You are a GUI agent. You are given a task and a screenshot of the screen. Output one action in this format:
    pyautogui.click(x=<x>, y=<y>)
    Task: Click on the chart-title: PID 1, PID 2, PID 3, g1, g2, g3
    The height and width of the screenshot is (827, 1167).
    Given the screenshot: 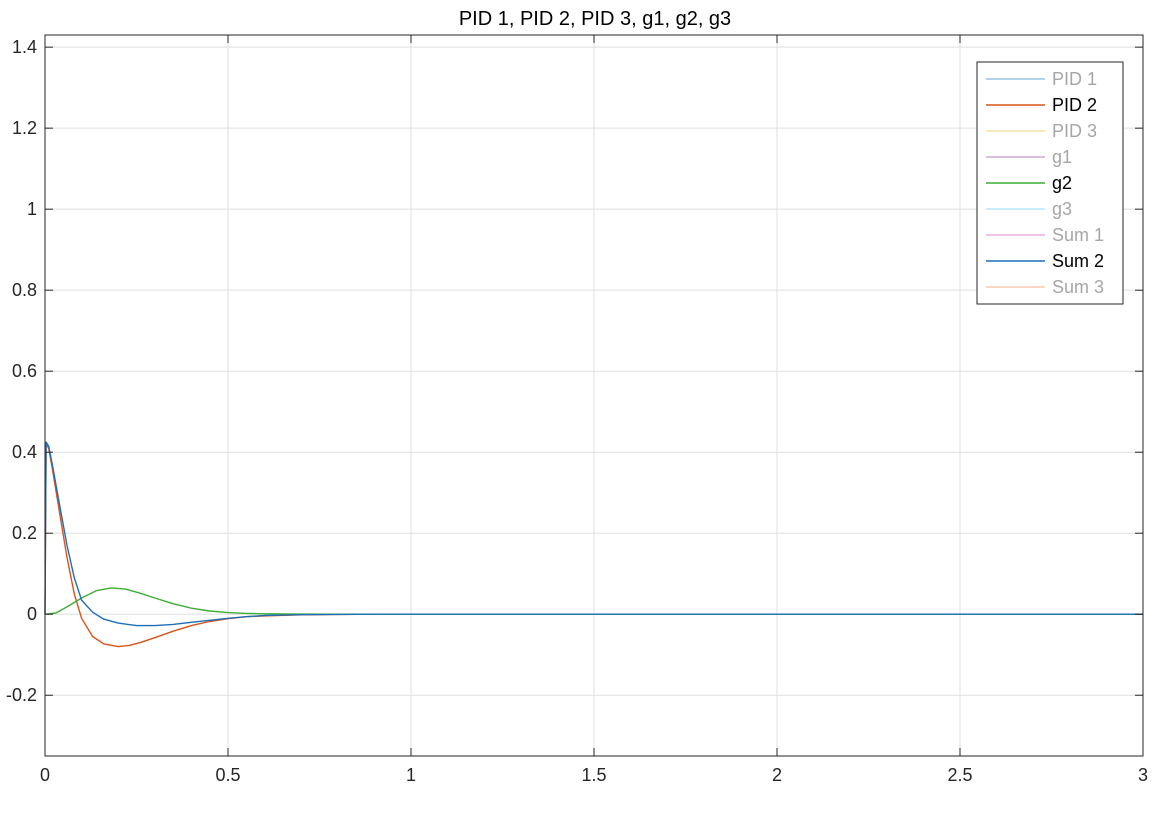 What is the action you would take?
    pyautogui.click(x=595, y=19)
    